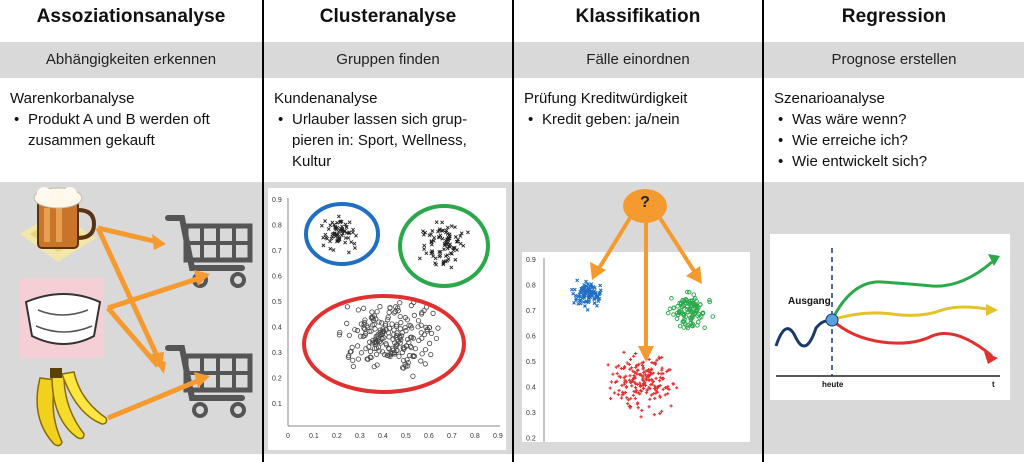 The width and height of the screenshot is (1024, 462). I want to click on regression-plot-panel: Ausgang heute t, so click(890, 317).